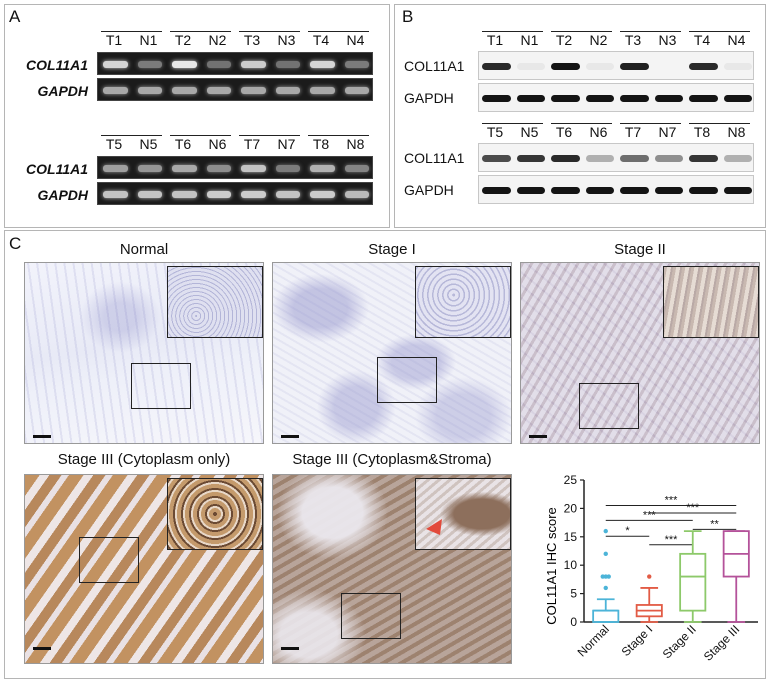  What do you see at coordinates (183, 144) in the screenshot?
I see `lane-label: T6` at bounding box center [183, 144].